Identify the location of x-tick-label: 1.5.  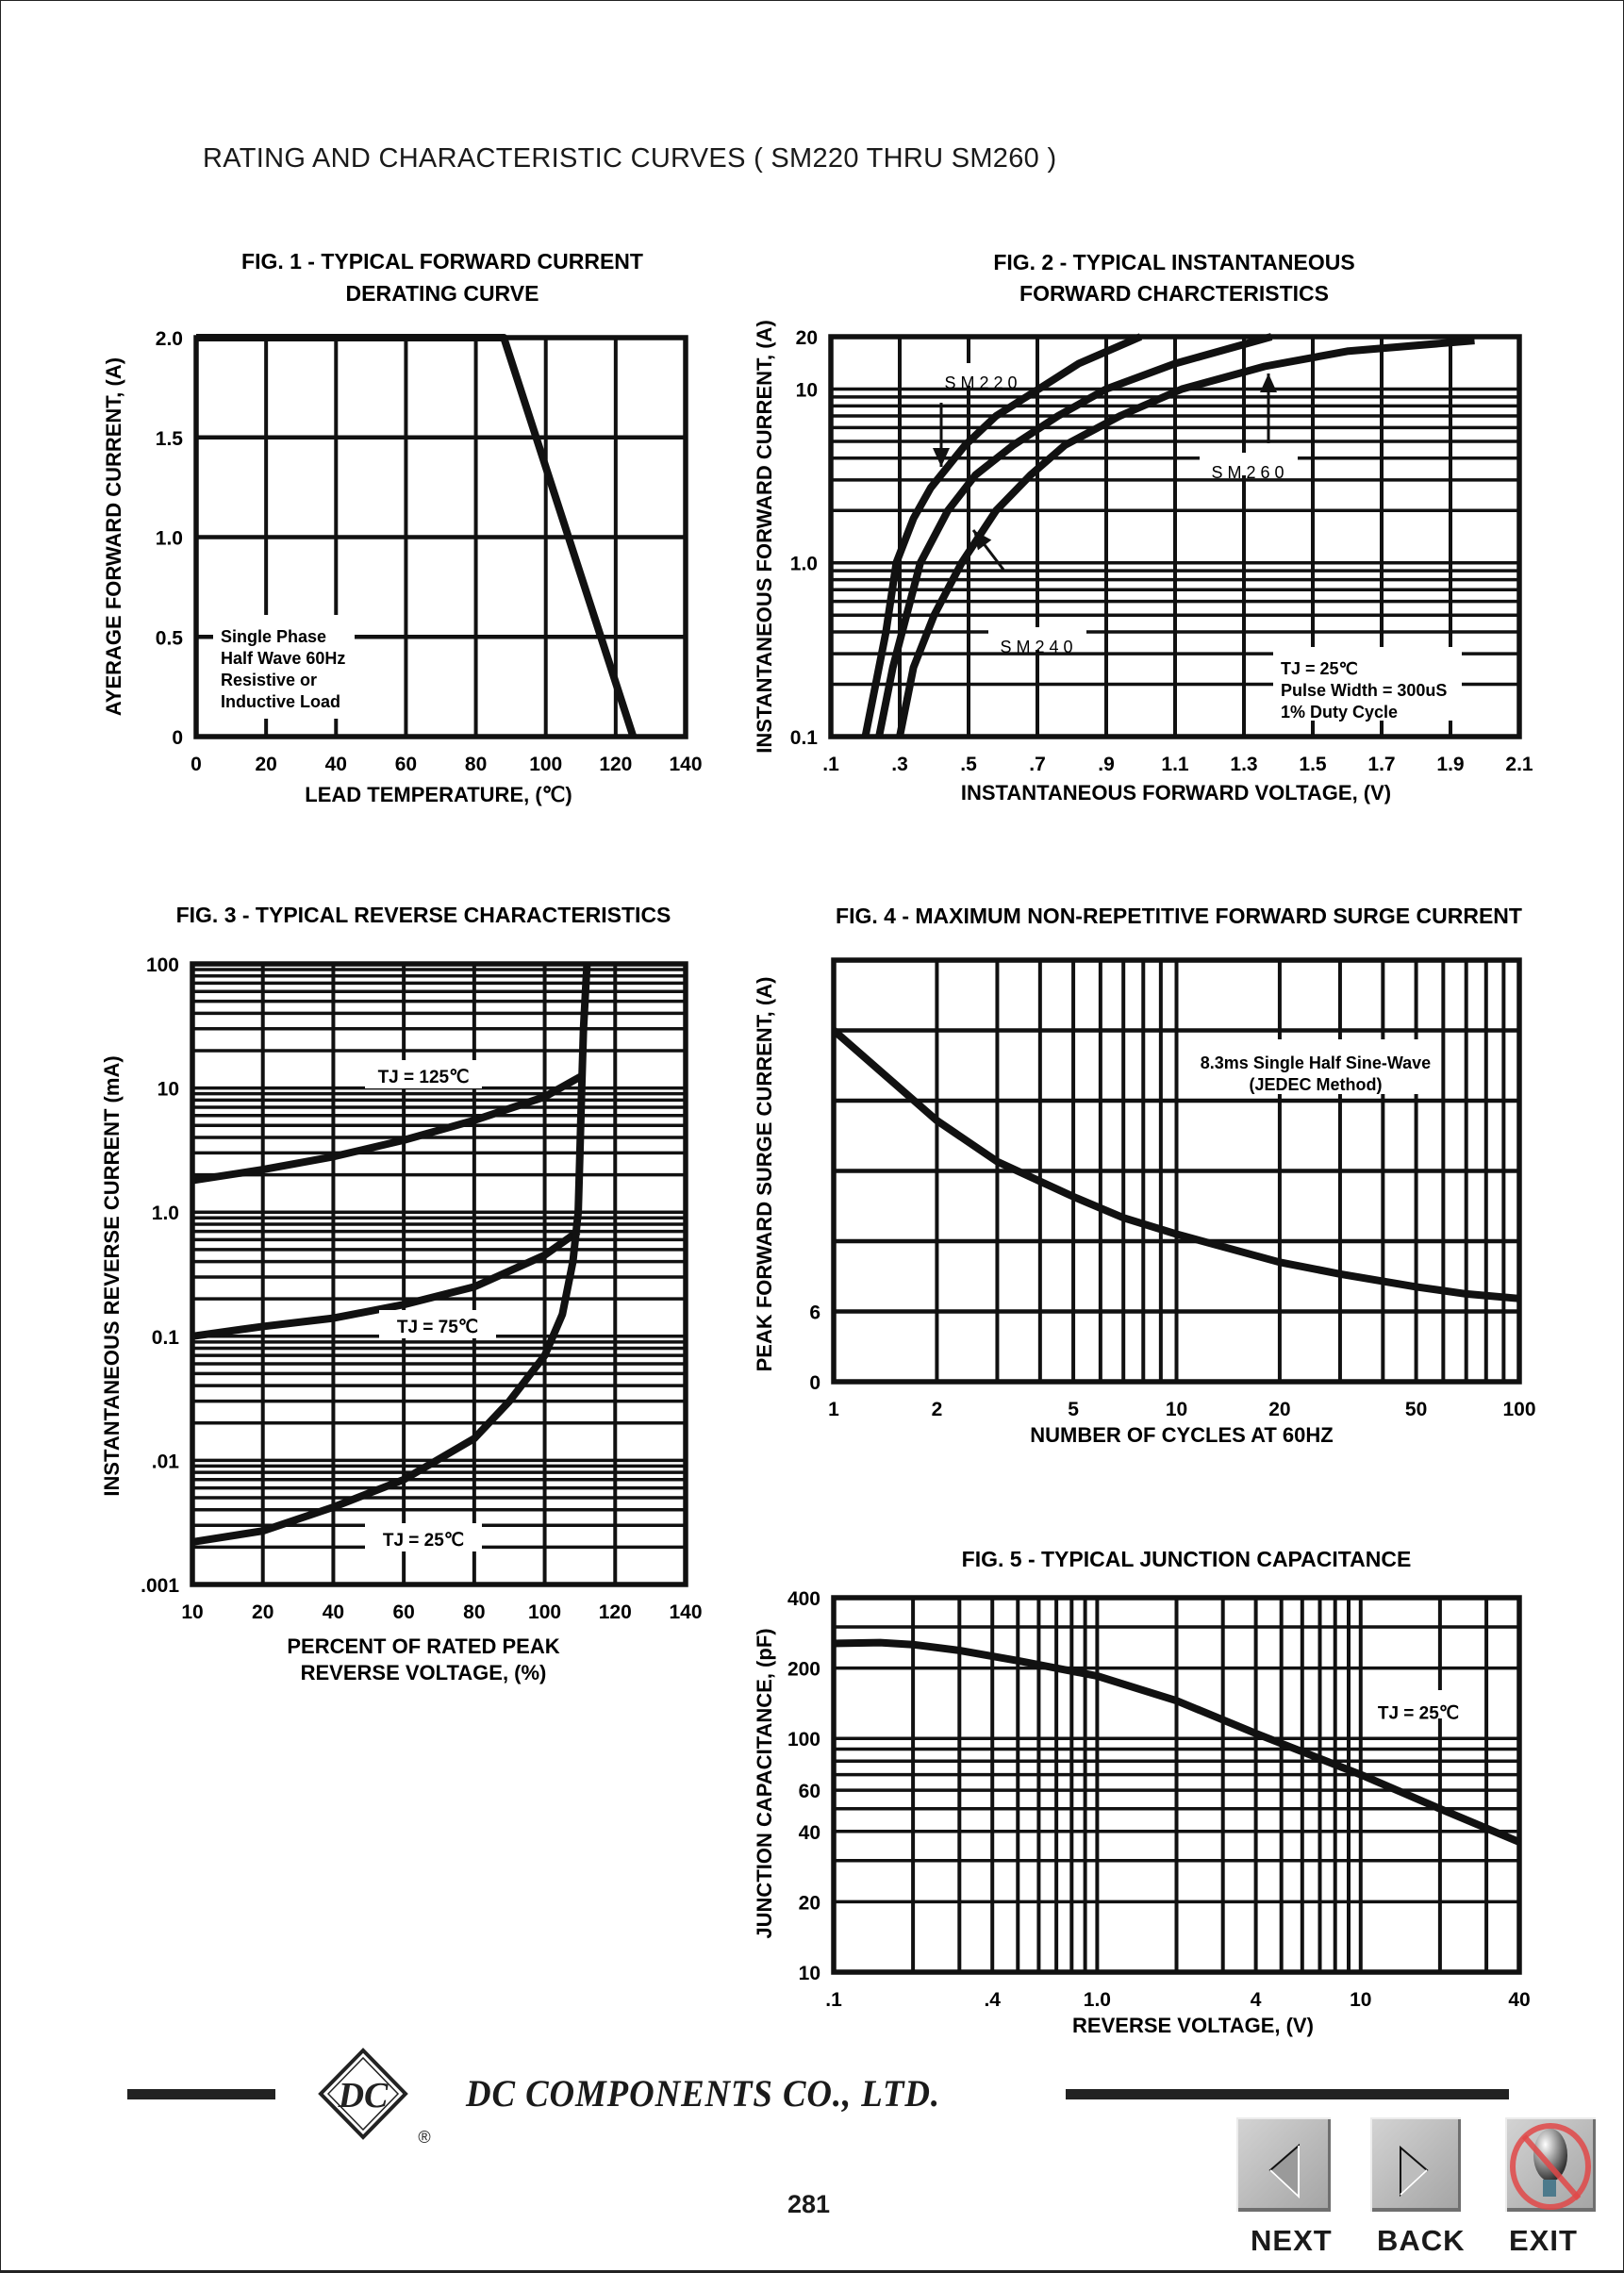
(1313, 764).